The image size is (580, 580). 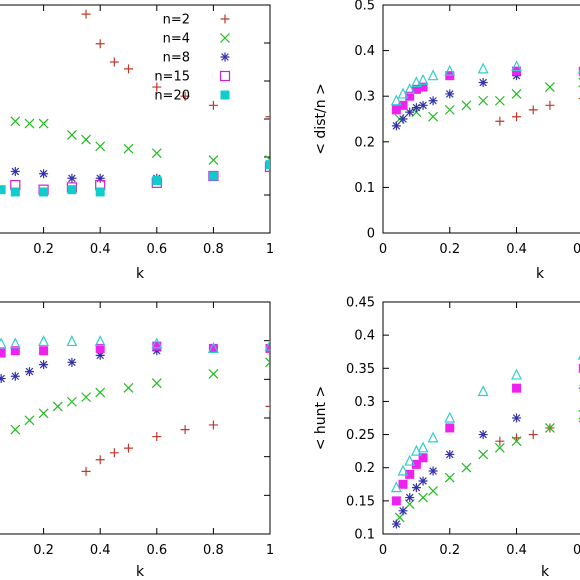 What do you see at coordinates (176, 20) in the screenshot?
I see `legend-label: n=2` at bounding box center [176, 20].